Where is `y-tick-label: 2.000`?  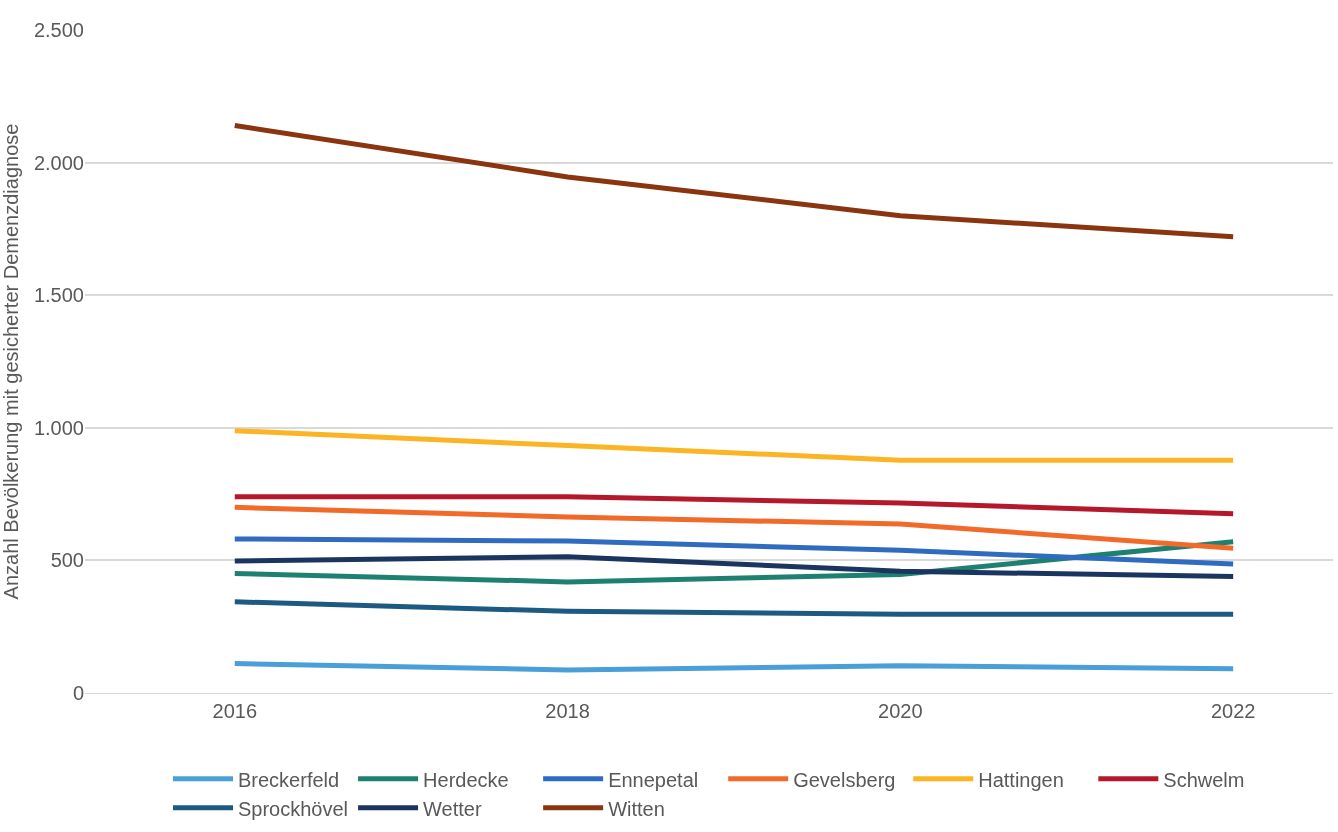
y-tick-label: 2.000 is located at coordinates (58, 162).